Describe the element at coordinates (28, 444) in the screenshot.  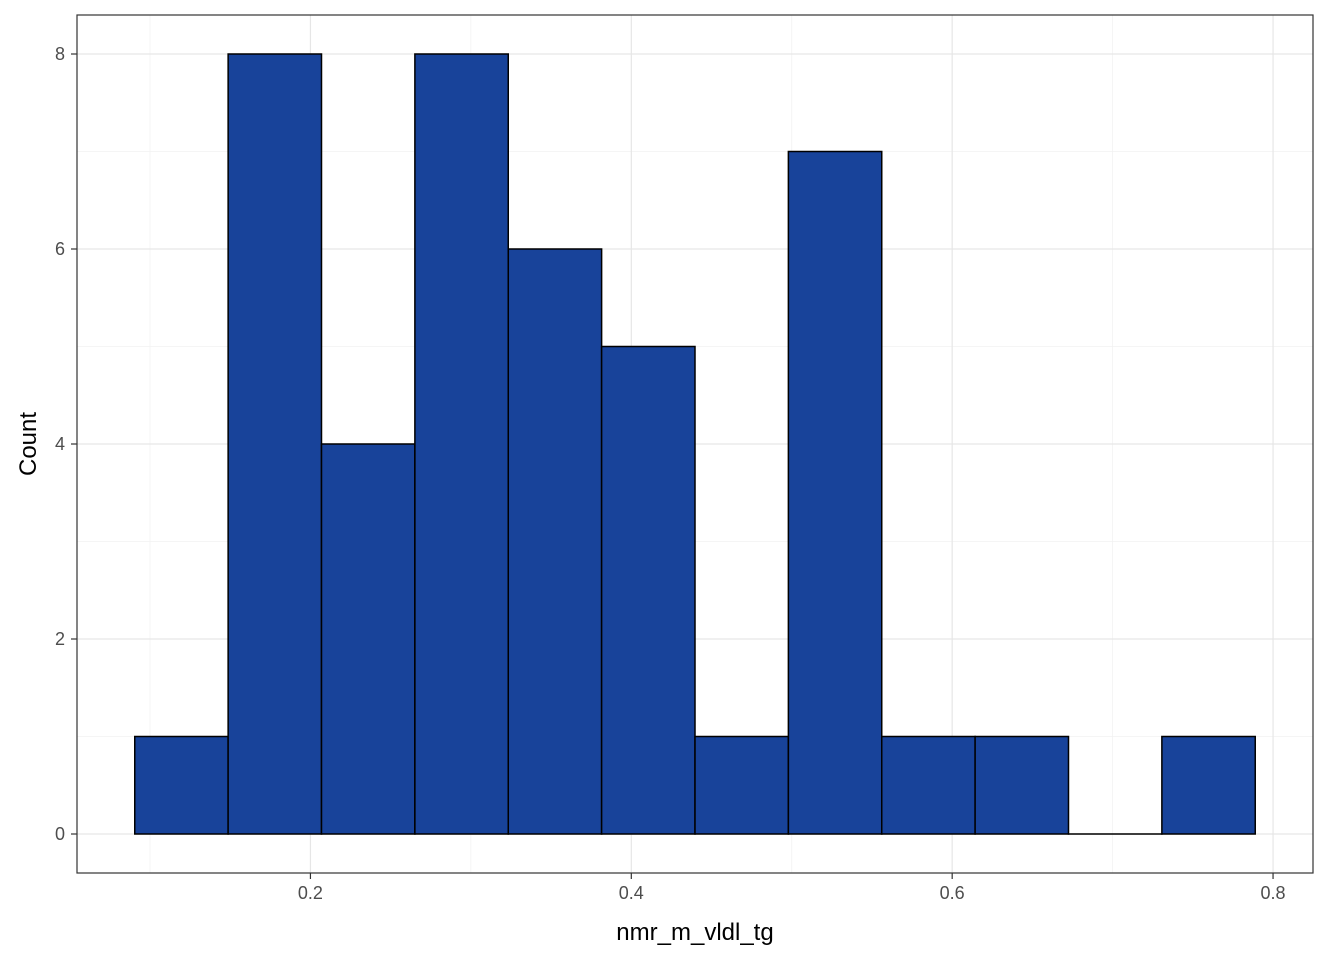
I see `y-axis-title: Count` at that location.